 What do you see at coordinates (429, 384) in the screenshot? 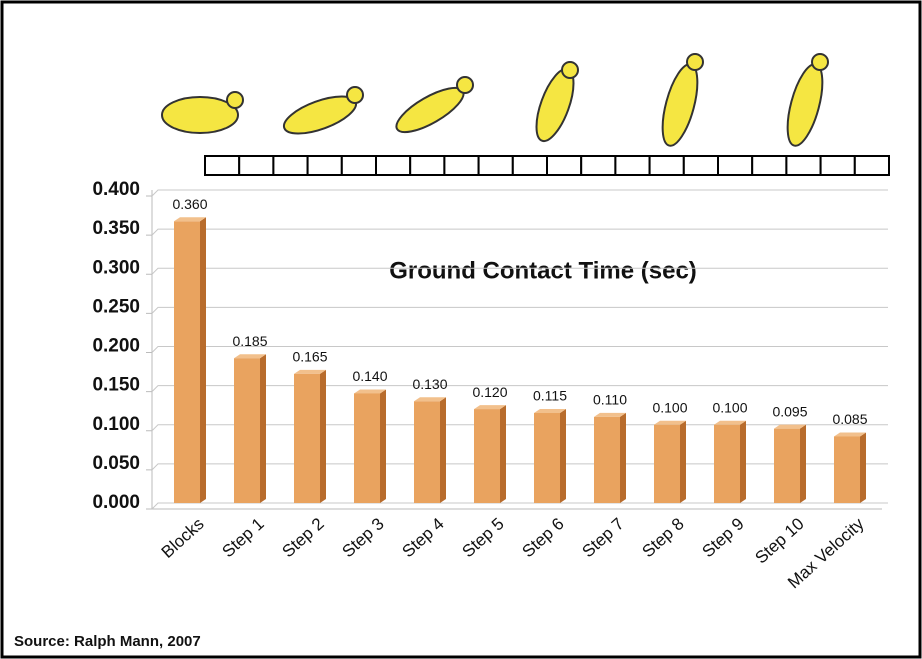
I see `value-label: 0.130` at bounding box center [429, 384].